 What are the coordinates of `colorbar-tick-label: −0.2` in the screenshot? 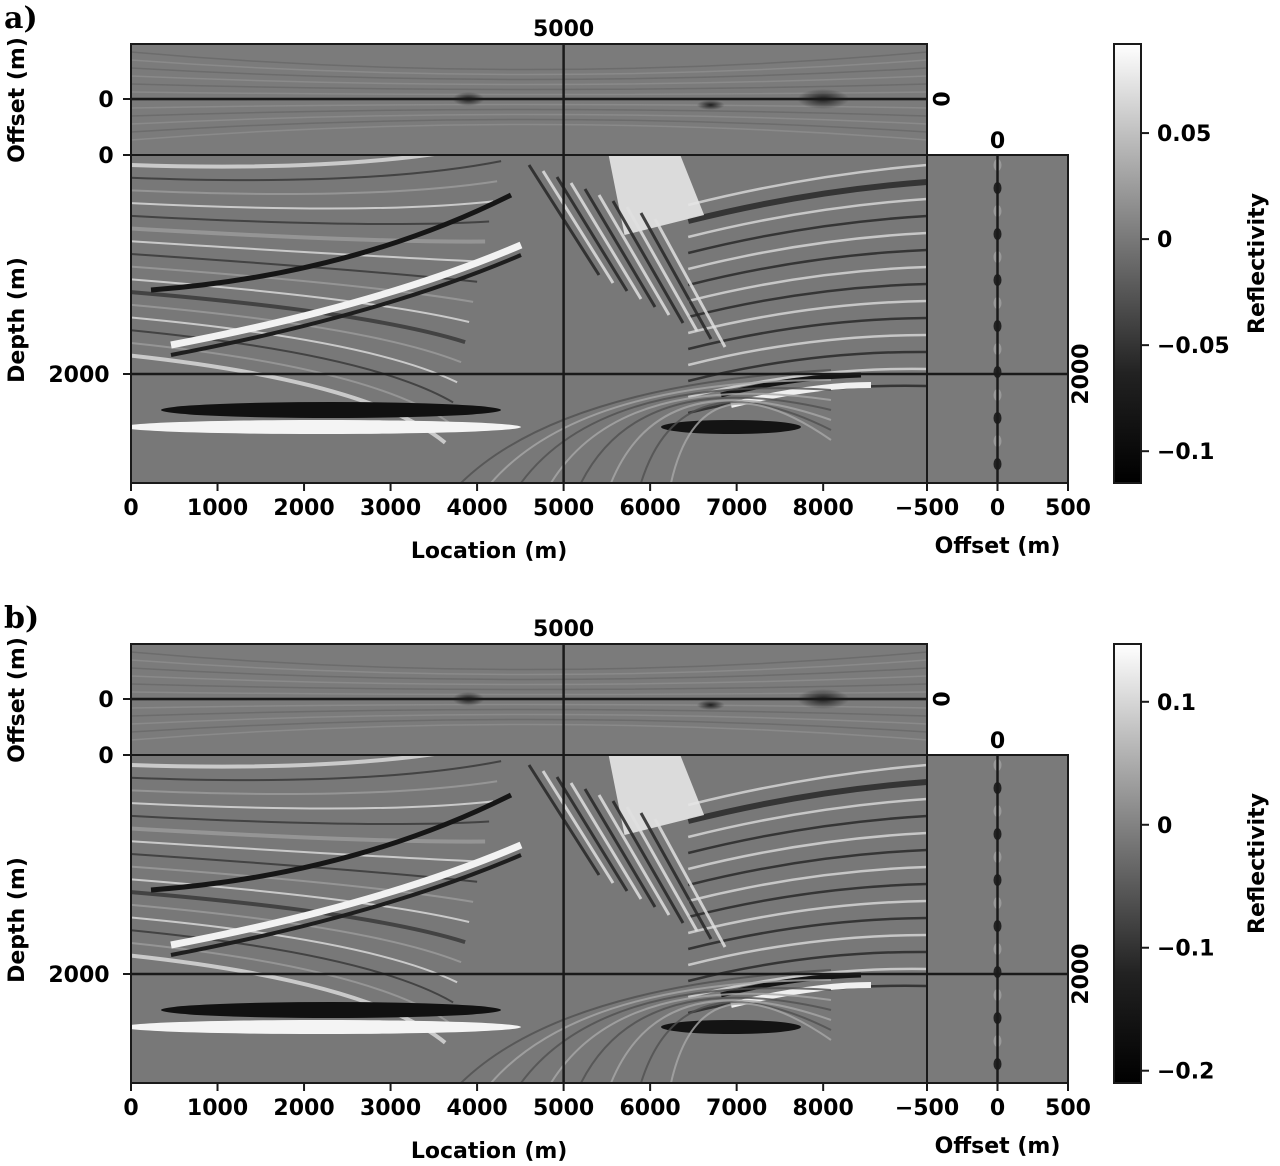 It's located at (1185, 1072).